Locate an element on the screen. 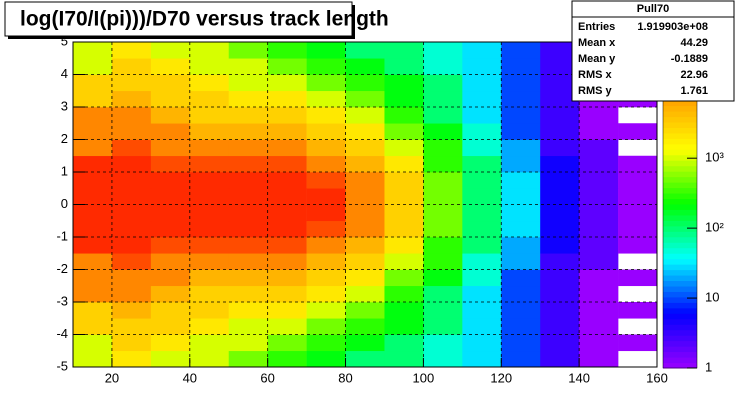  stats-box is located at coordinates (653, 51).